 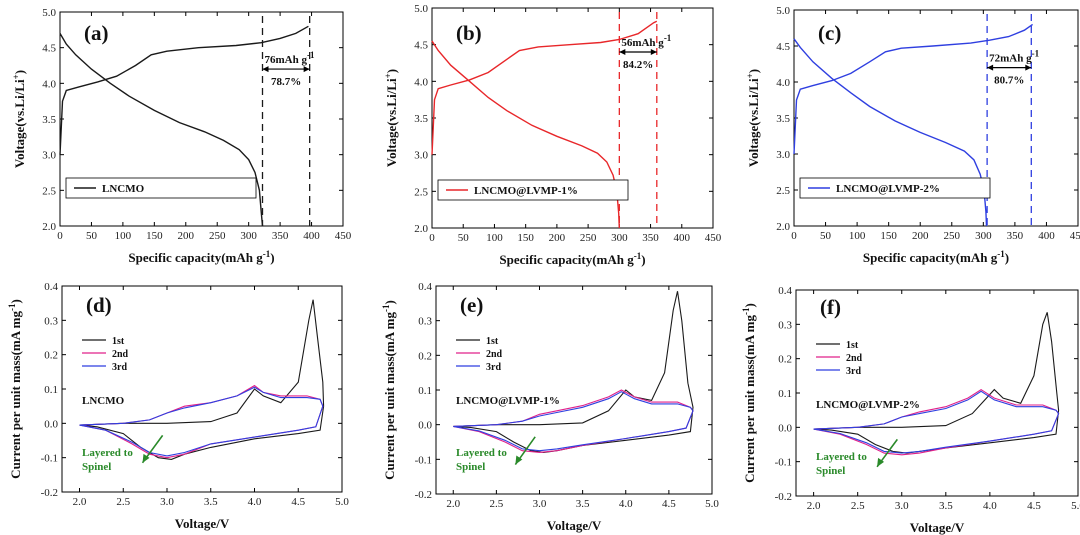 I want to click on x-tick-label: 2.0, so click(x=814, y=506).